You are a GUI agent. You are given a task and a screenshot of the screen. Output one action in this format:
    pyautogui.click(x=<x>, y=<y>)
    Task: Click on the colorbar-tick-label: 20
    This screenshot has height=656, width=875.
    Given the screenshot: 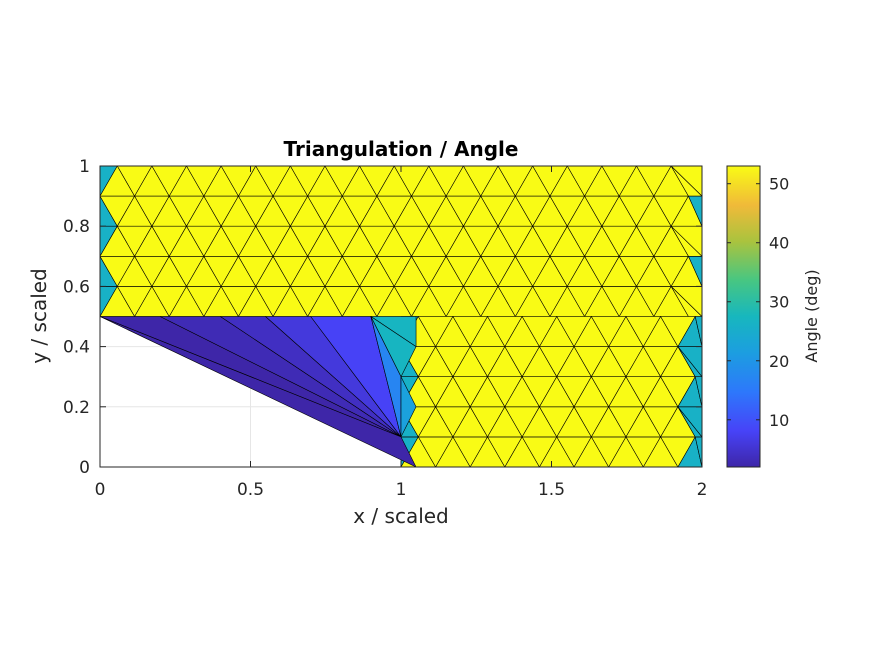 What is the action you would take?
    pyautogui.click(x=779, y=361)
    